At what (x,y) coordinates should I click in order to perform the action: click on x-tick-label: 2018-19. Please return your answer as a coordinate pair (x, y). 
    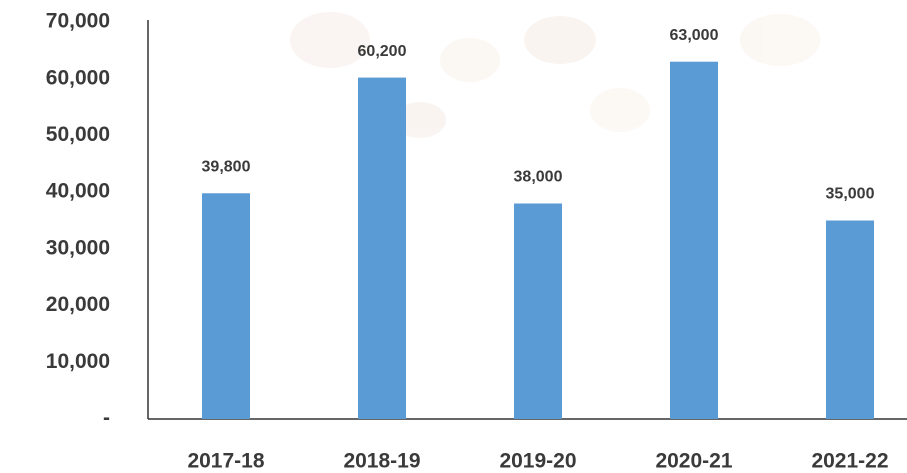
    Looking at the image, I should click on (381, 461).